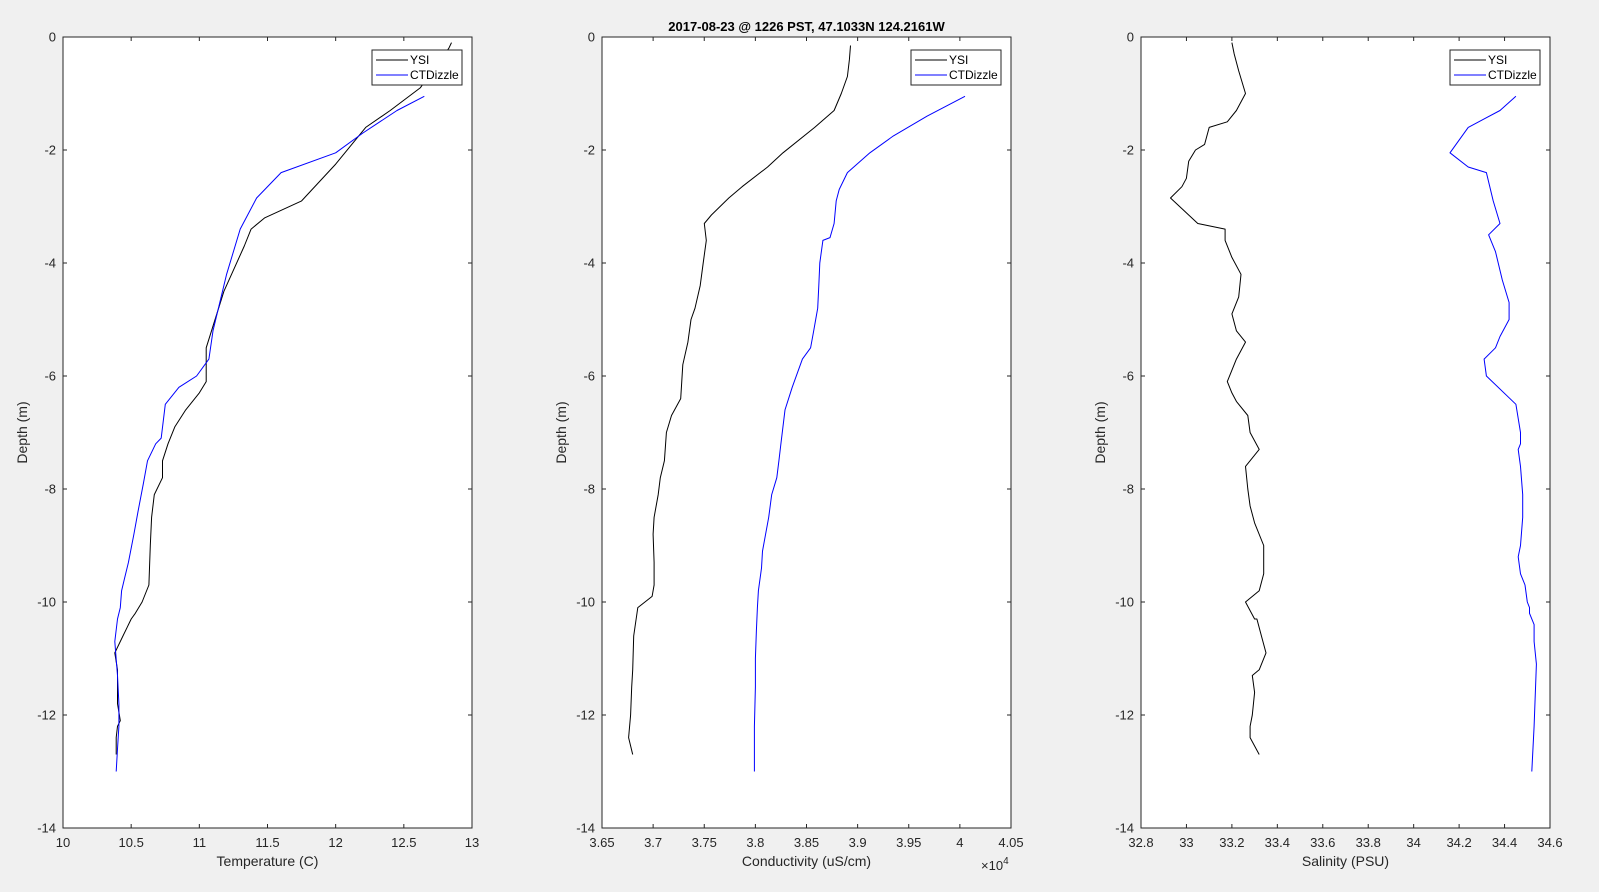 The width and height of the screenshot is (1599, 892). Describe the element at coordinates (704, 842) in the screenshot. I see `x-tick-label: 3.75` at that location.